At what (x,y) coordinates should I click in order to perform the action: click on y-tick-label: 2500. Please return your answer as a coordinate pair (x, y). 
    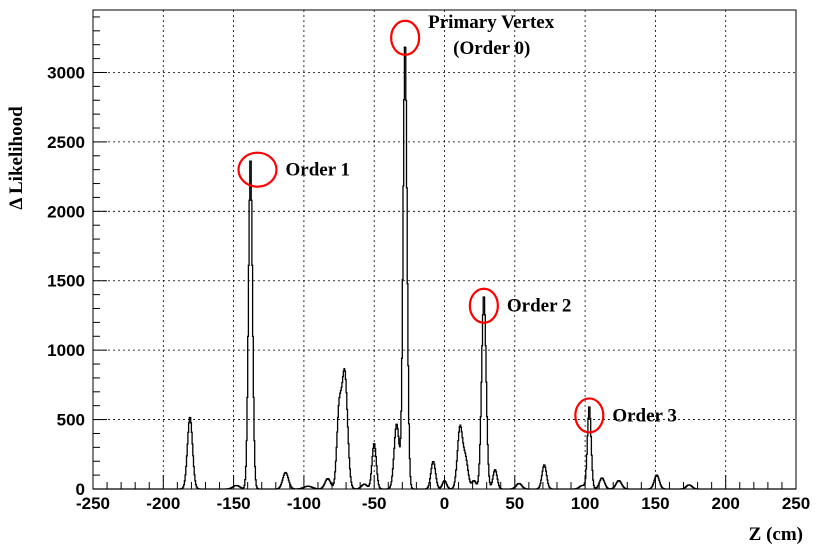
    Looking at the image, I should click on (66, 142).